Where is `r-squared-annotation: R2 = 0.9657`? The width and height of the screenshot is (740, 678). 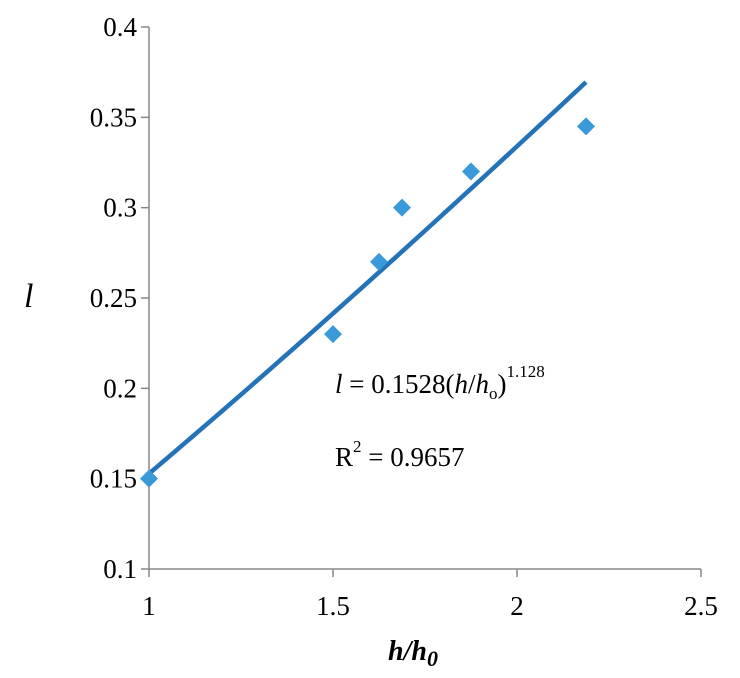 r-squared-annotation: R2 = 0.9657 is located at coordinates (400, 454).